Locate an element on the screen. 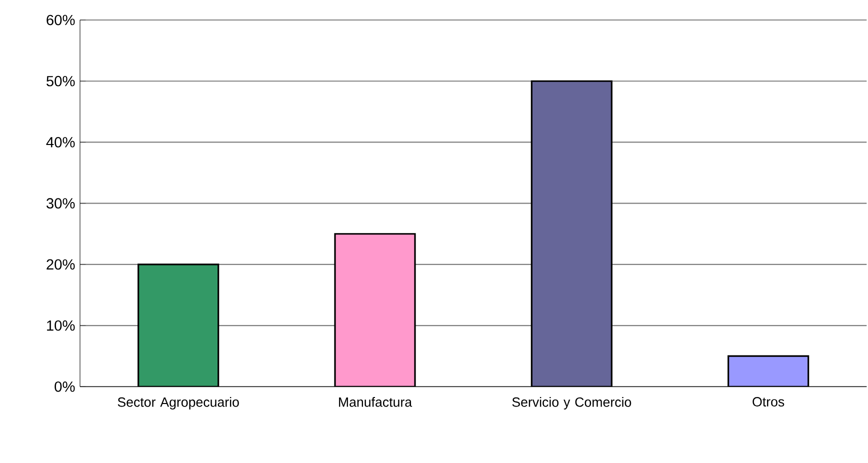 The width and height of the screenshot is (868, 463). y-tick-label: 20% is located at coordinates (60, 264).